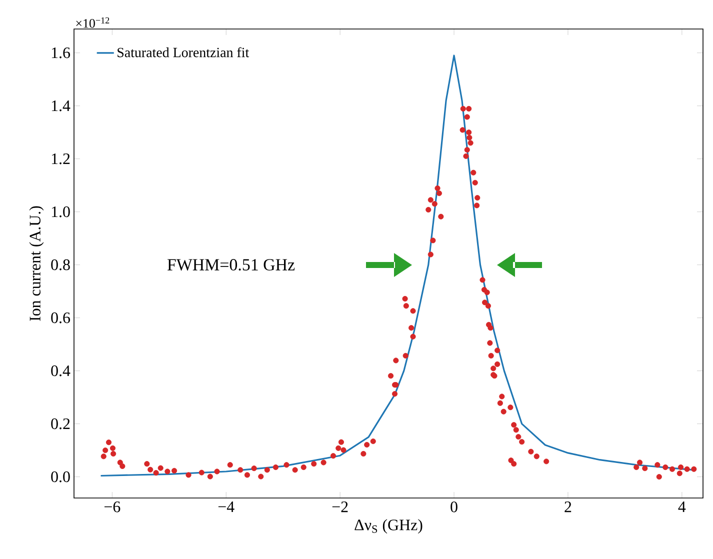  Describe the element at coordinates (61, 212) in the screenshot. I see `y-tick-label: 1.0` at that location.